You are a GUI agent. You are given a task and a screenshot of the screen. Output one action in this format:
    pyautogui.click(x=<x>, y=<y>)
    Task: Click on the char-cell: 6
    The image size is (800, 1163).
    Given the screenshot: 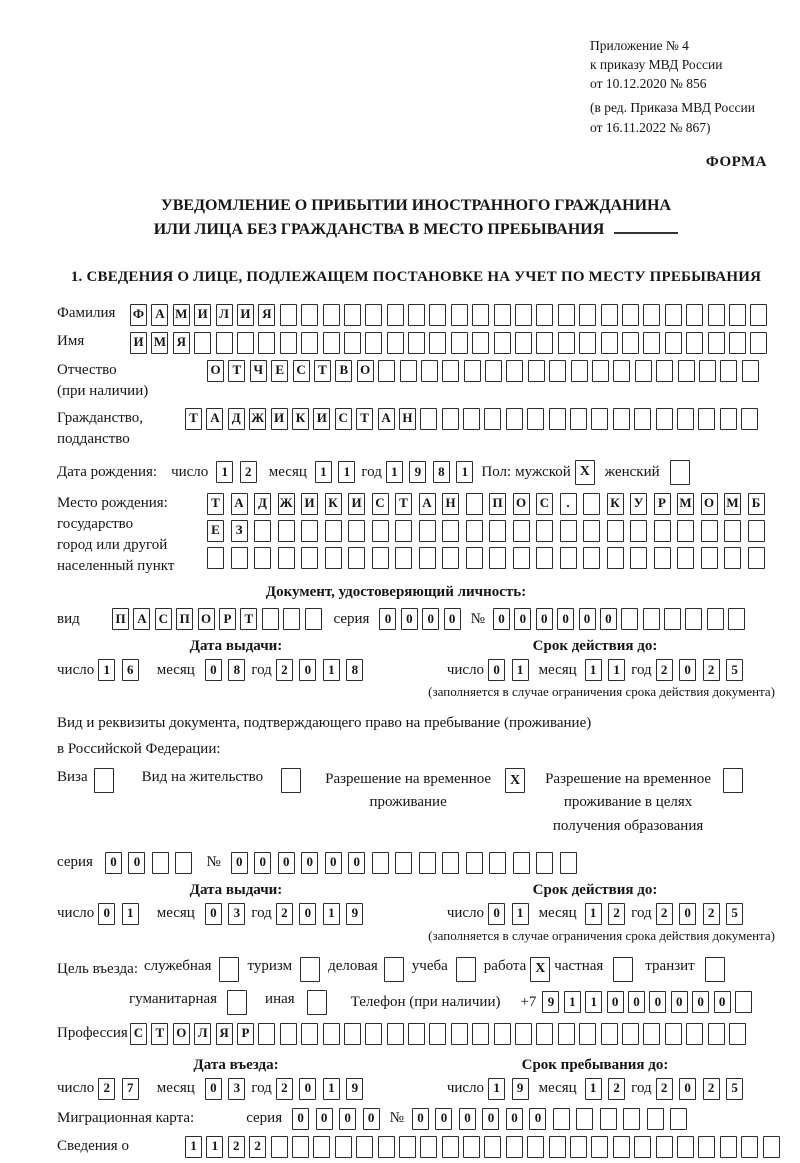 What is the action you would take?
    pyautogui.click(x=130, y=670)
    